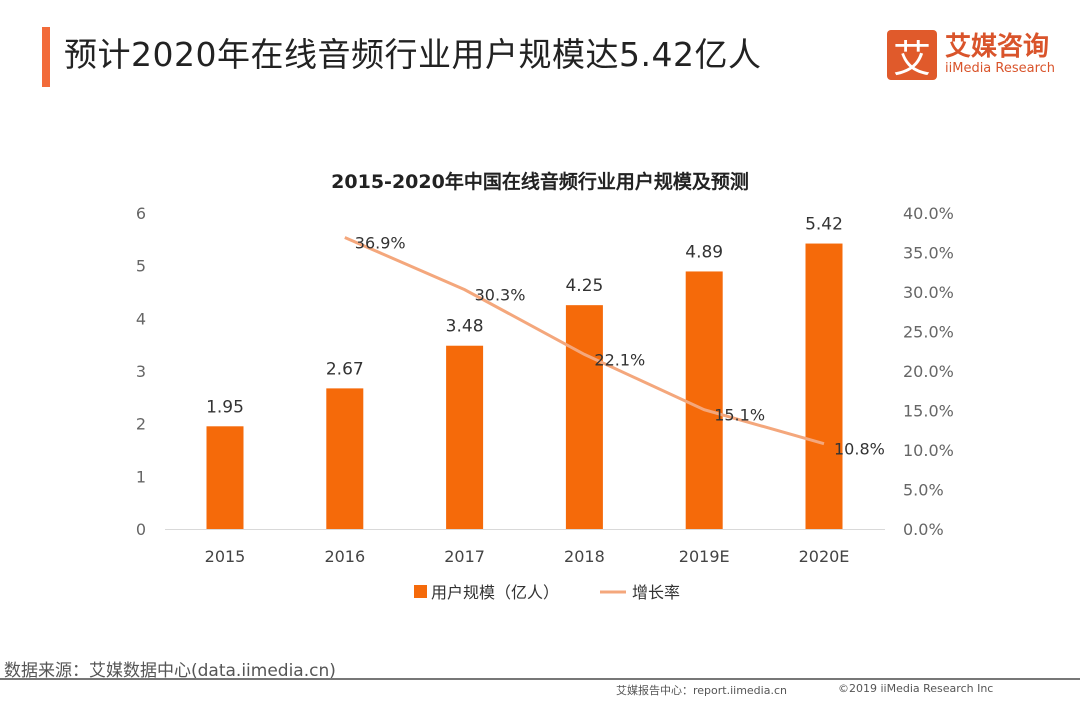 Image resolution: width=1080 pixels, height=702 pixels. What do you see at coordinates (380, 242) in the screenshot?
I see `line-label: 36.9%` at bounding box center [380, 242].